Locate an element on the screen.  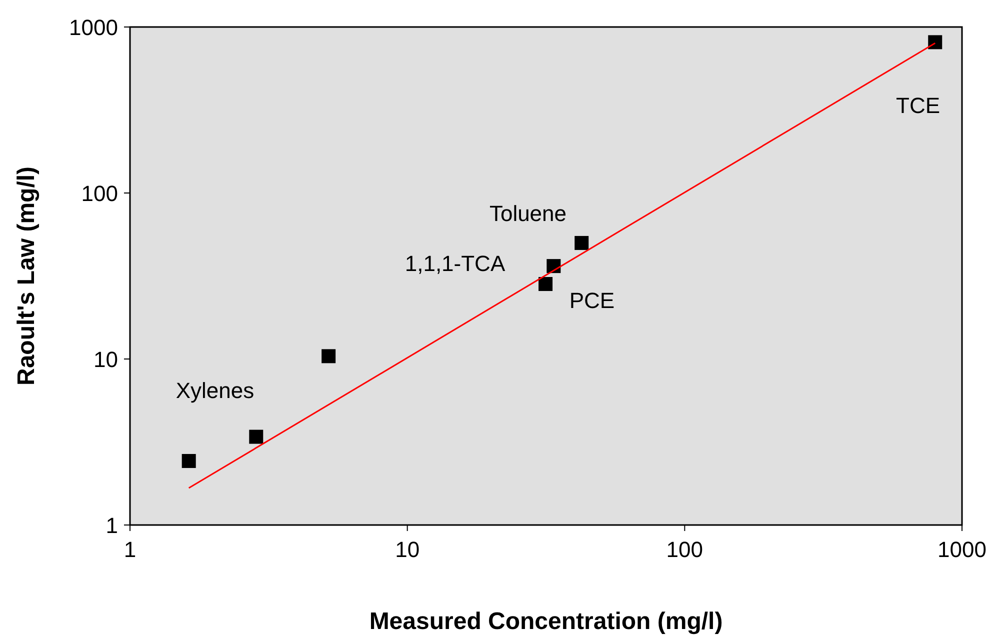
x-tick-label: 1000 is located at coordinates (962, 549).